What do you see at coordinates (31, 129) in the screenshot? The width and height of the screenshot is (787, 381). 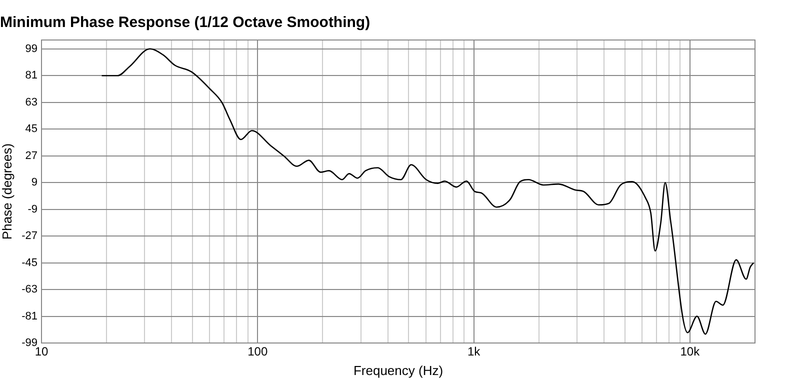 I see `y-tick-label: 45` at bounding box center [31, 129].